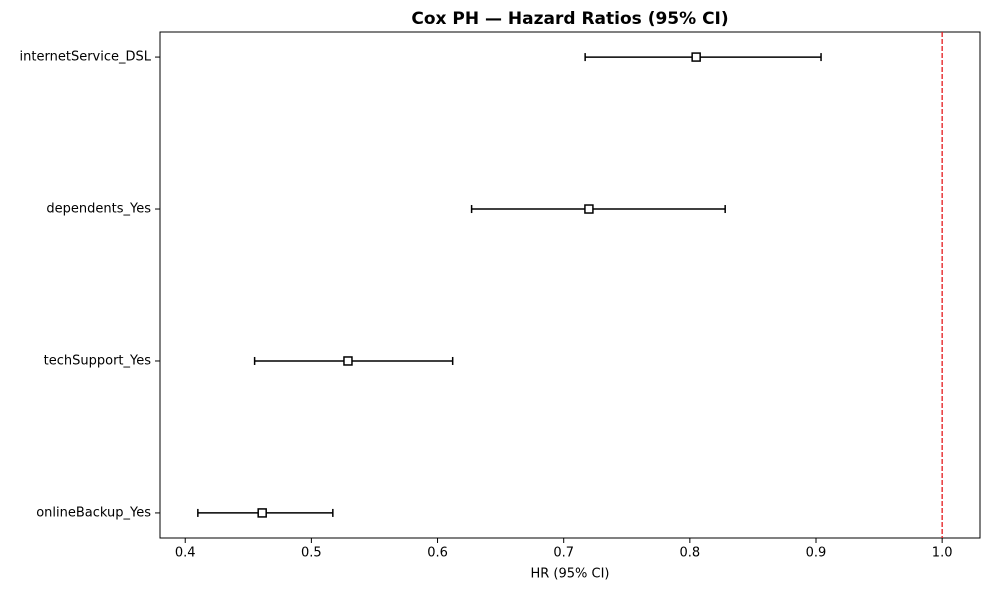 The height and width of the screenshot is (590, 989). What do you see at coordinates (86, 57) in the screenshot?
I see `y-tick-label: internetService_DSL` at bounding box center [86, 57].